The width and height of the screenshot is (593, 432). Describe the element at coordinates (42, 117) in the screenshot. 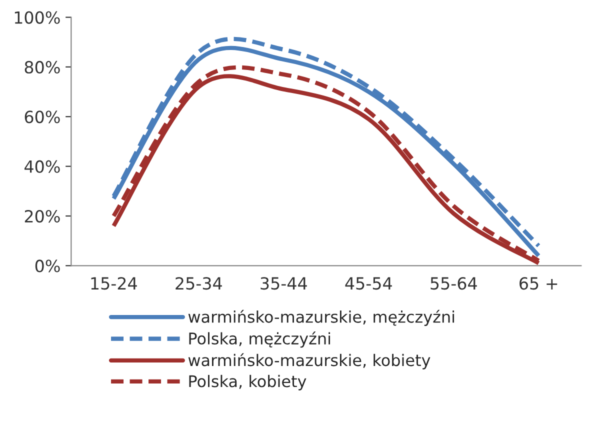

I see `y-tick-label: 60%` at that location.